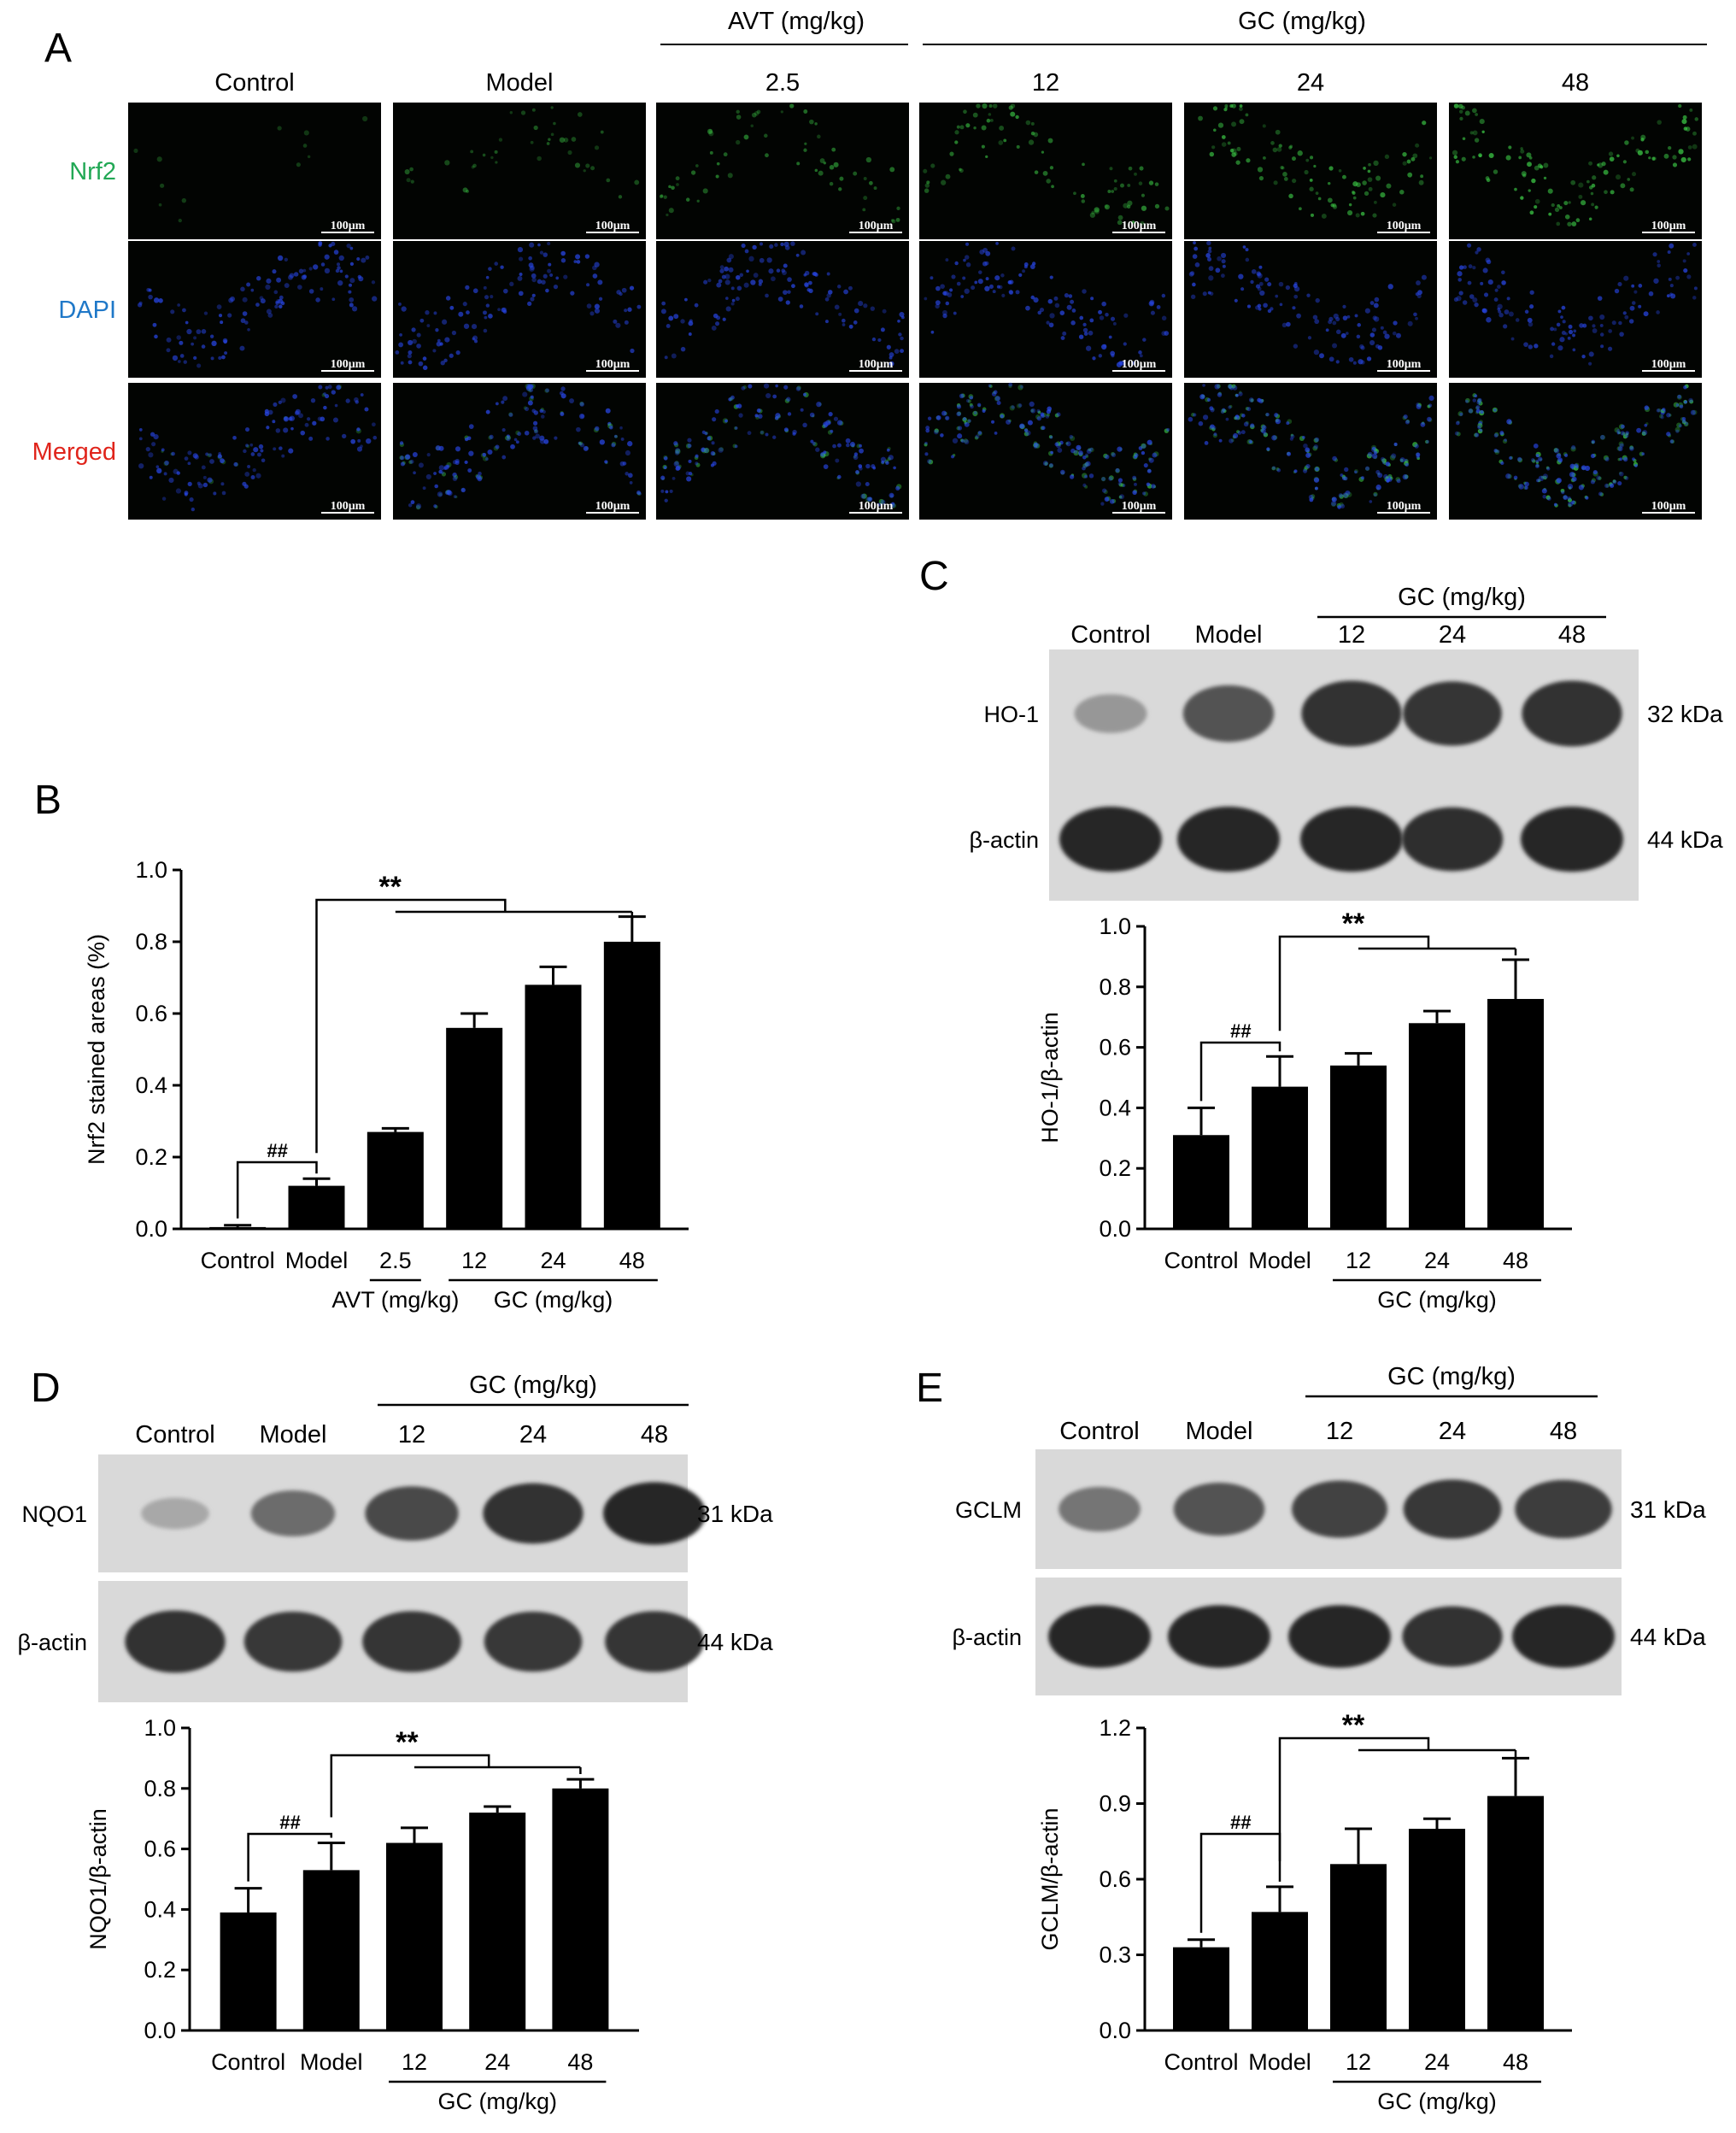 Image resolution: width=1736 pixels, height=2133 pixels. What do you see at coordinates (1241, 1823) in the screenshot?
I see `hash-significance: ##` at bounding box center [1241, 1823].